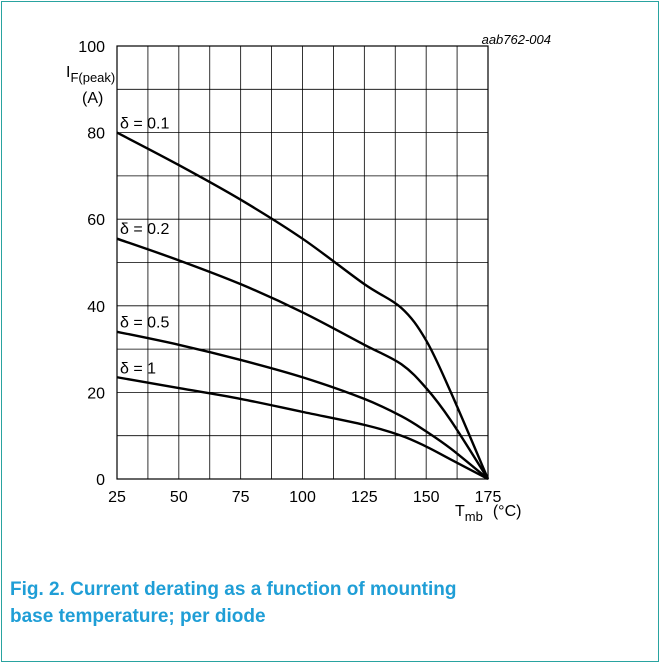 Image resolution: width=662 pixels, height=665 pixels. I want to click on x-tick-label: 175, so click(488, 497).